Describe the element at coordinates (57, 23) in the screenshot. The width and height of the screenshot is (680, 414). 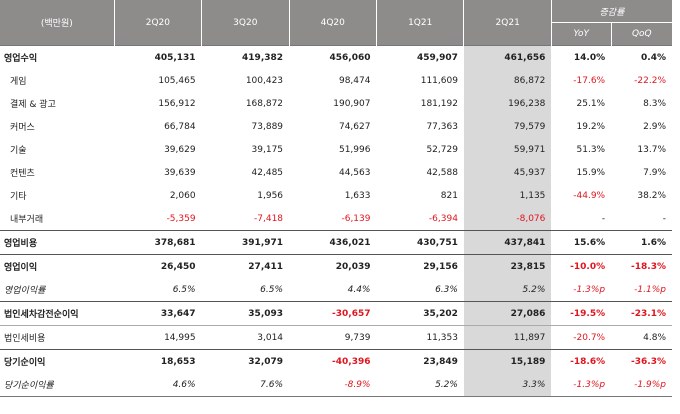
I see `unit-header: (백만원)` at that location.